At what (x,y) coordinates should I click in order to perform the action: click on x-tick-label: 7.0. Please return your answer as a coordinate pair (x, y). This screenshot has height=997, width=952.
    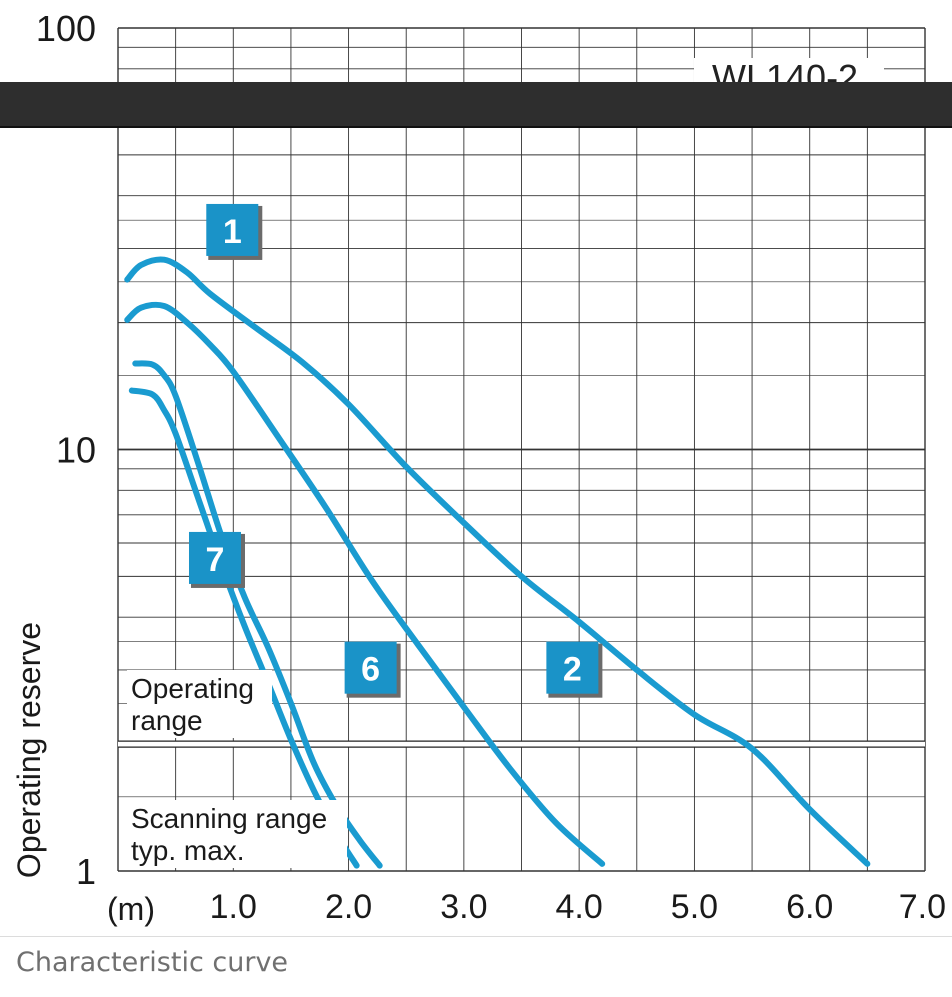
    Looking at the image, I should click on (922, 907).